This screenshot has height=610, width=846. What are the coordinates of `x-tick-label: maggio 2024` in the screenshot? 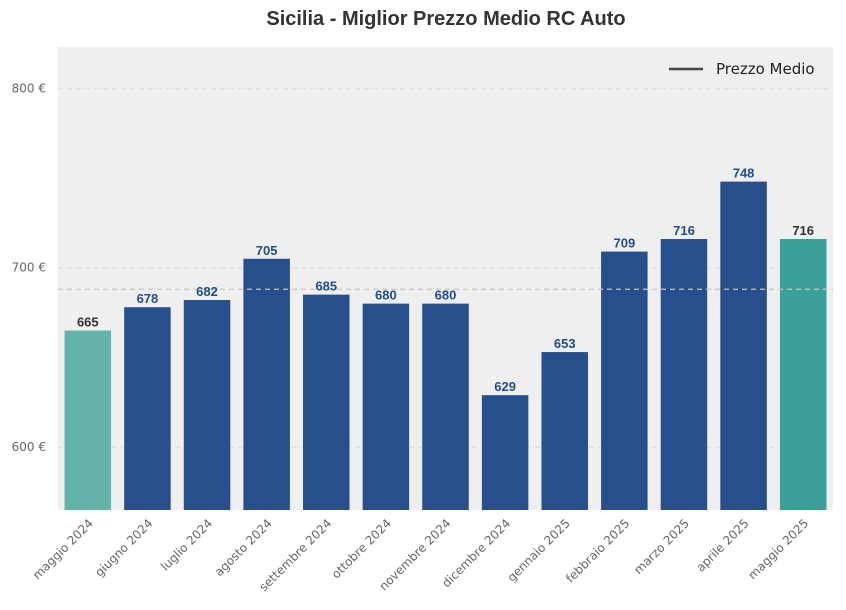 It's located at (63, 549).